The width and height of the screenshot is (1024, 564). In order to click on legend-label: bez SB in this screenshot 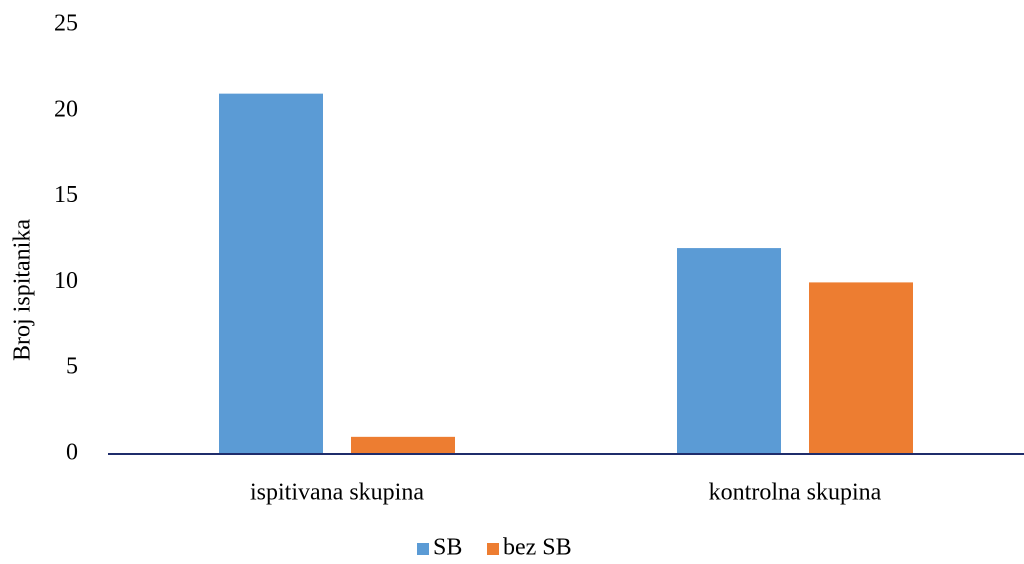, I will do `click(537, 548)`.